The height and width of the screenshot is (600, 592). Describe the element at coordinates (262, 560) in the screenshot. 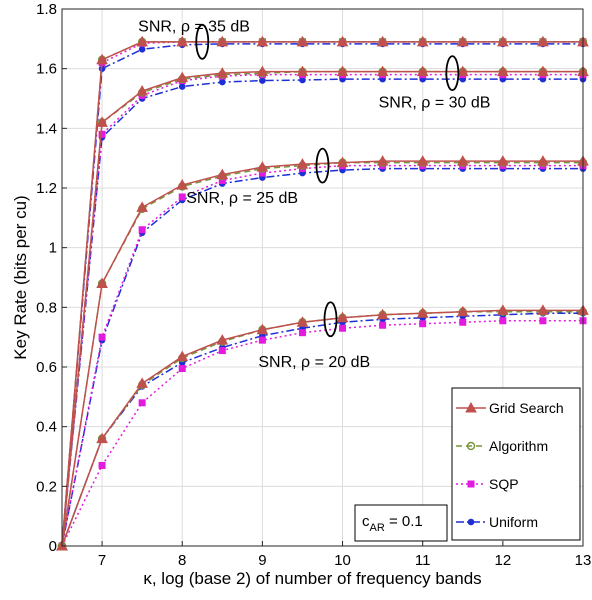

I see `x-tick-label: 9` at that location.